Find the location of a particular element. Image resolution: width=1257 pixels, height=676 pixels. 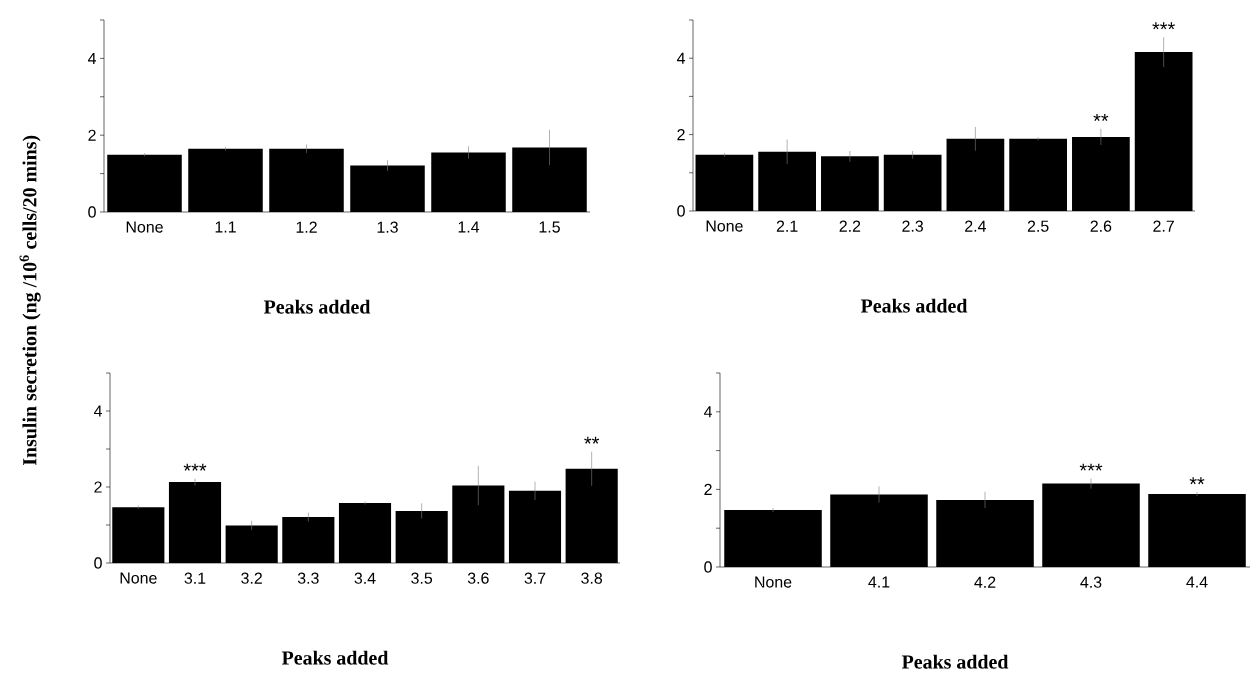

x-tick-label: 3.8 is located at coordinates (592, 578).